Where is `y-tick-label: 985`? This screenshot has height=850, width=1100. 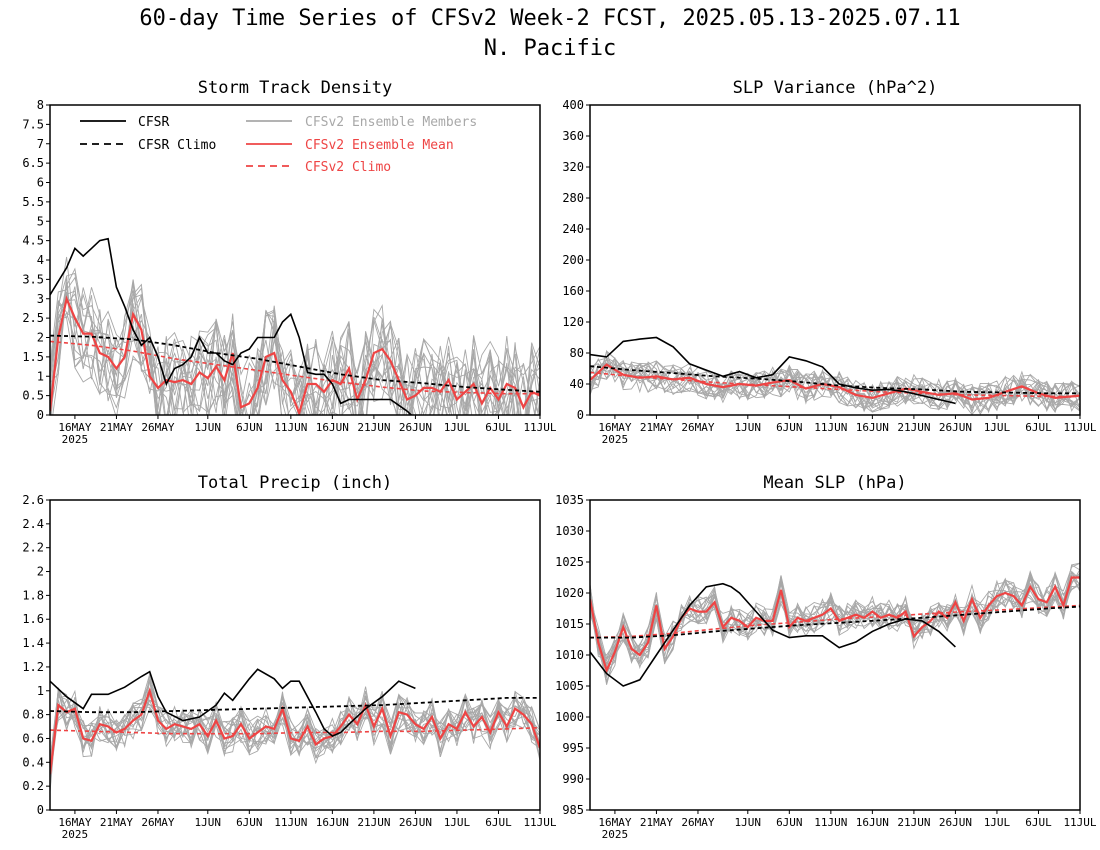 y-tick-label: 985 is located at coordinates (573, 810).